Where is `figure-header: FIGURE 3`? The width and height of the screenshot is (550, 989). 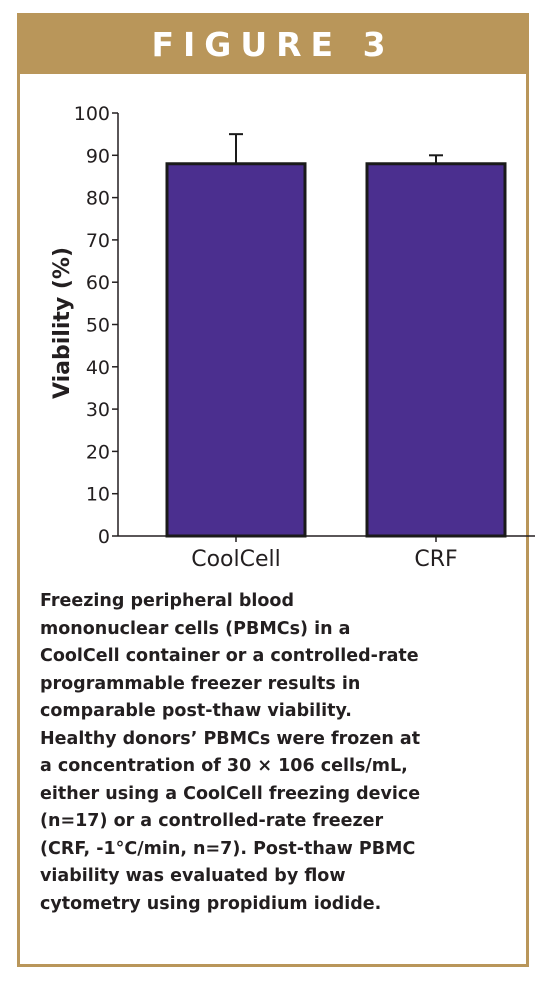 figure-header: FIGURE 3 is located at coordinates (273, 45).